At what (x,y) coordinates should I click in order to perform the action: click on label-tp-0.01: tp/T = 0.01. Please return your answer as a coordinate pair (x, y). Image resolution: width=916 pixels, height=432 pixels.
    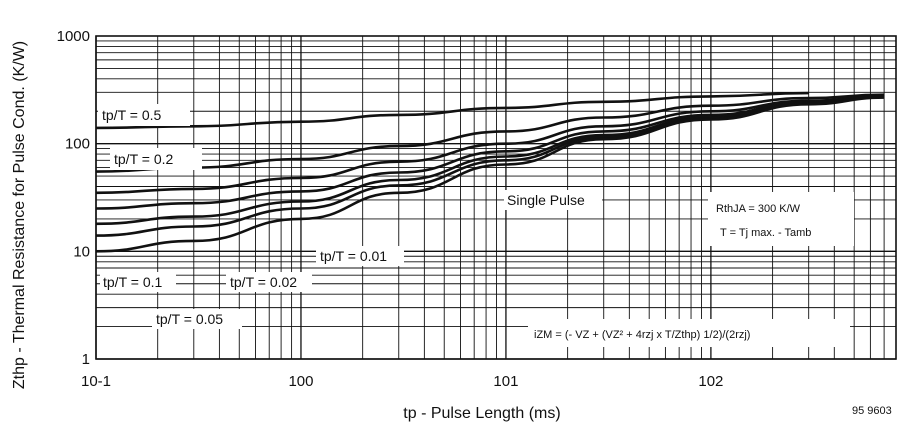
    Looking at the image, I should click on (353, 256).